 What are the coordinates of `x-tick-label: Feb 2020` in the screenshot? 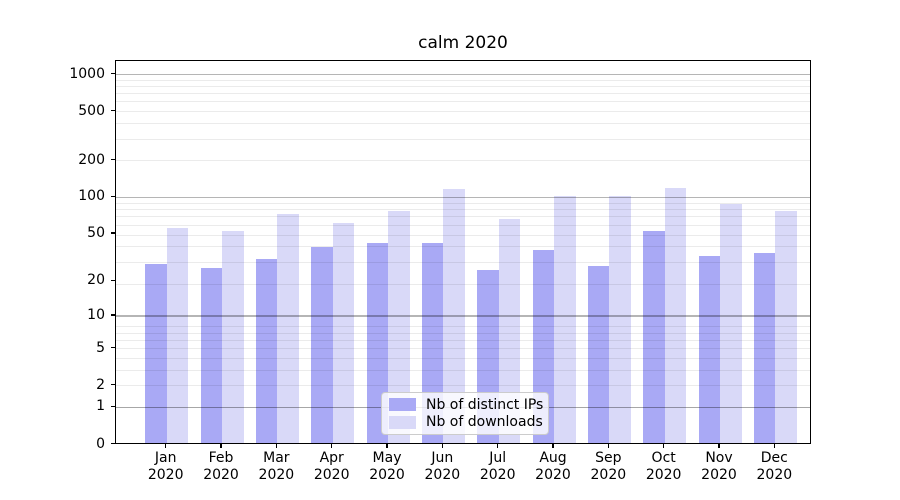 It's located at (221, 466).